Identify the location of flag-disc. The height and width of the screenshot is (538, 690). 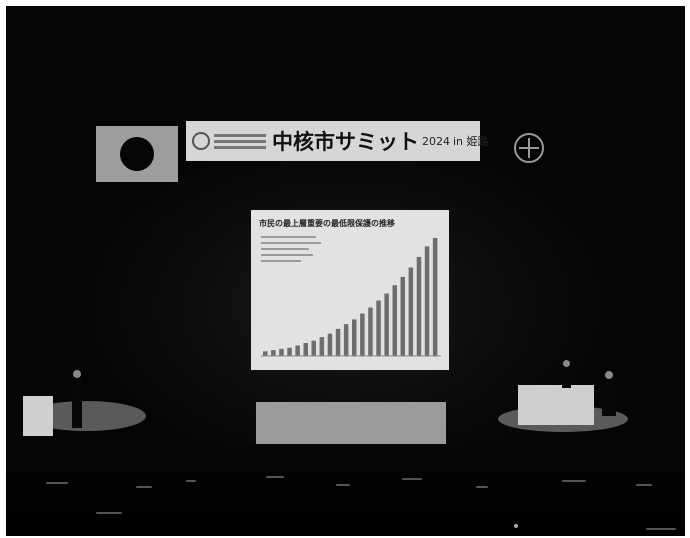
(137, 154).